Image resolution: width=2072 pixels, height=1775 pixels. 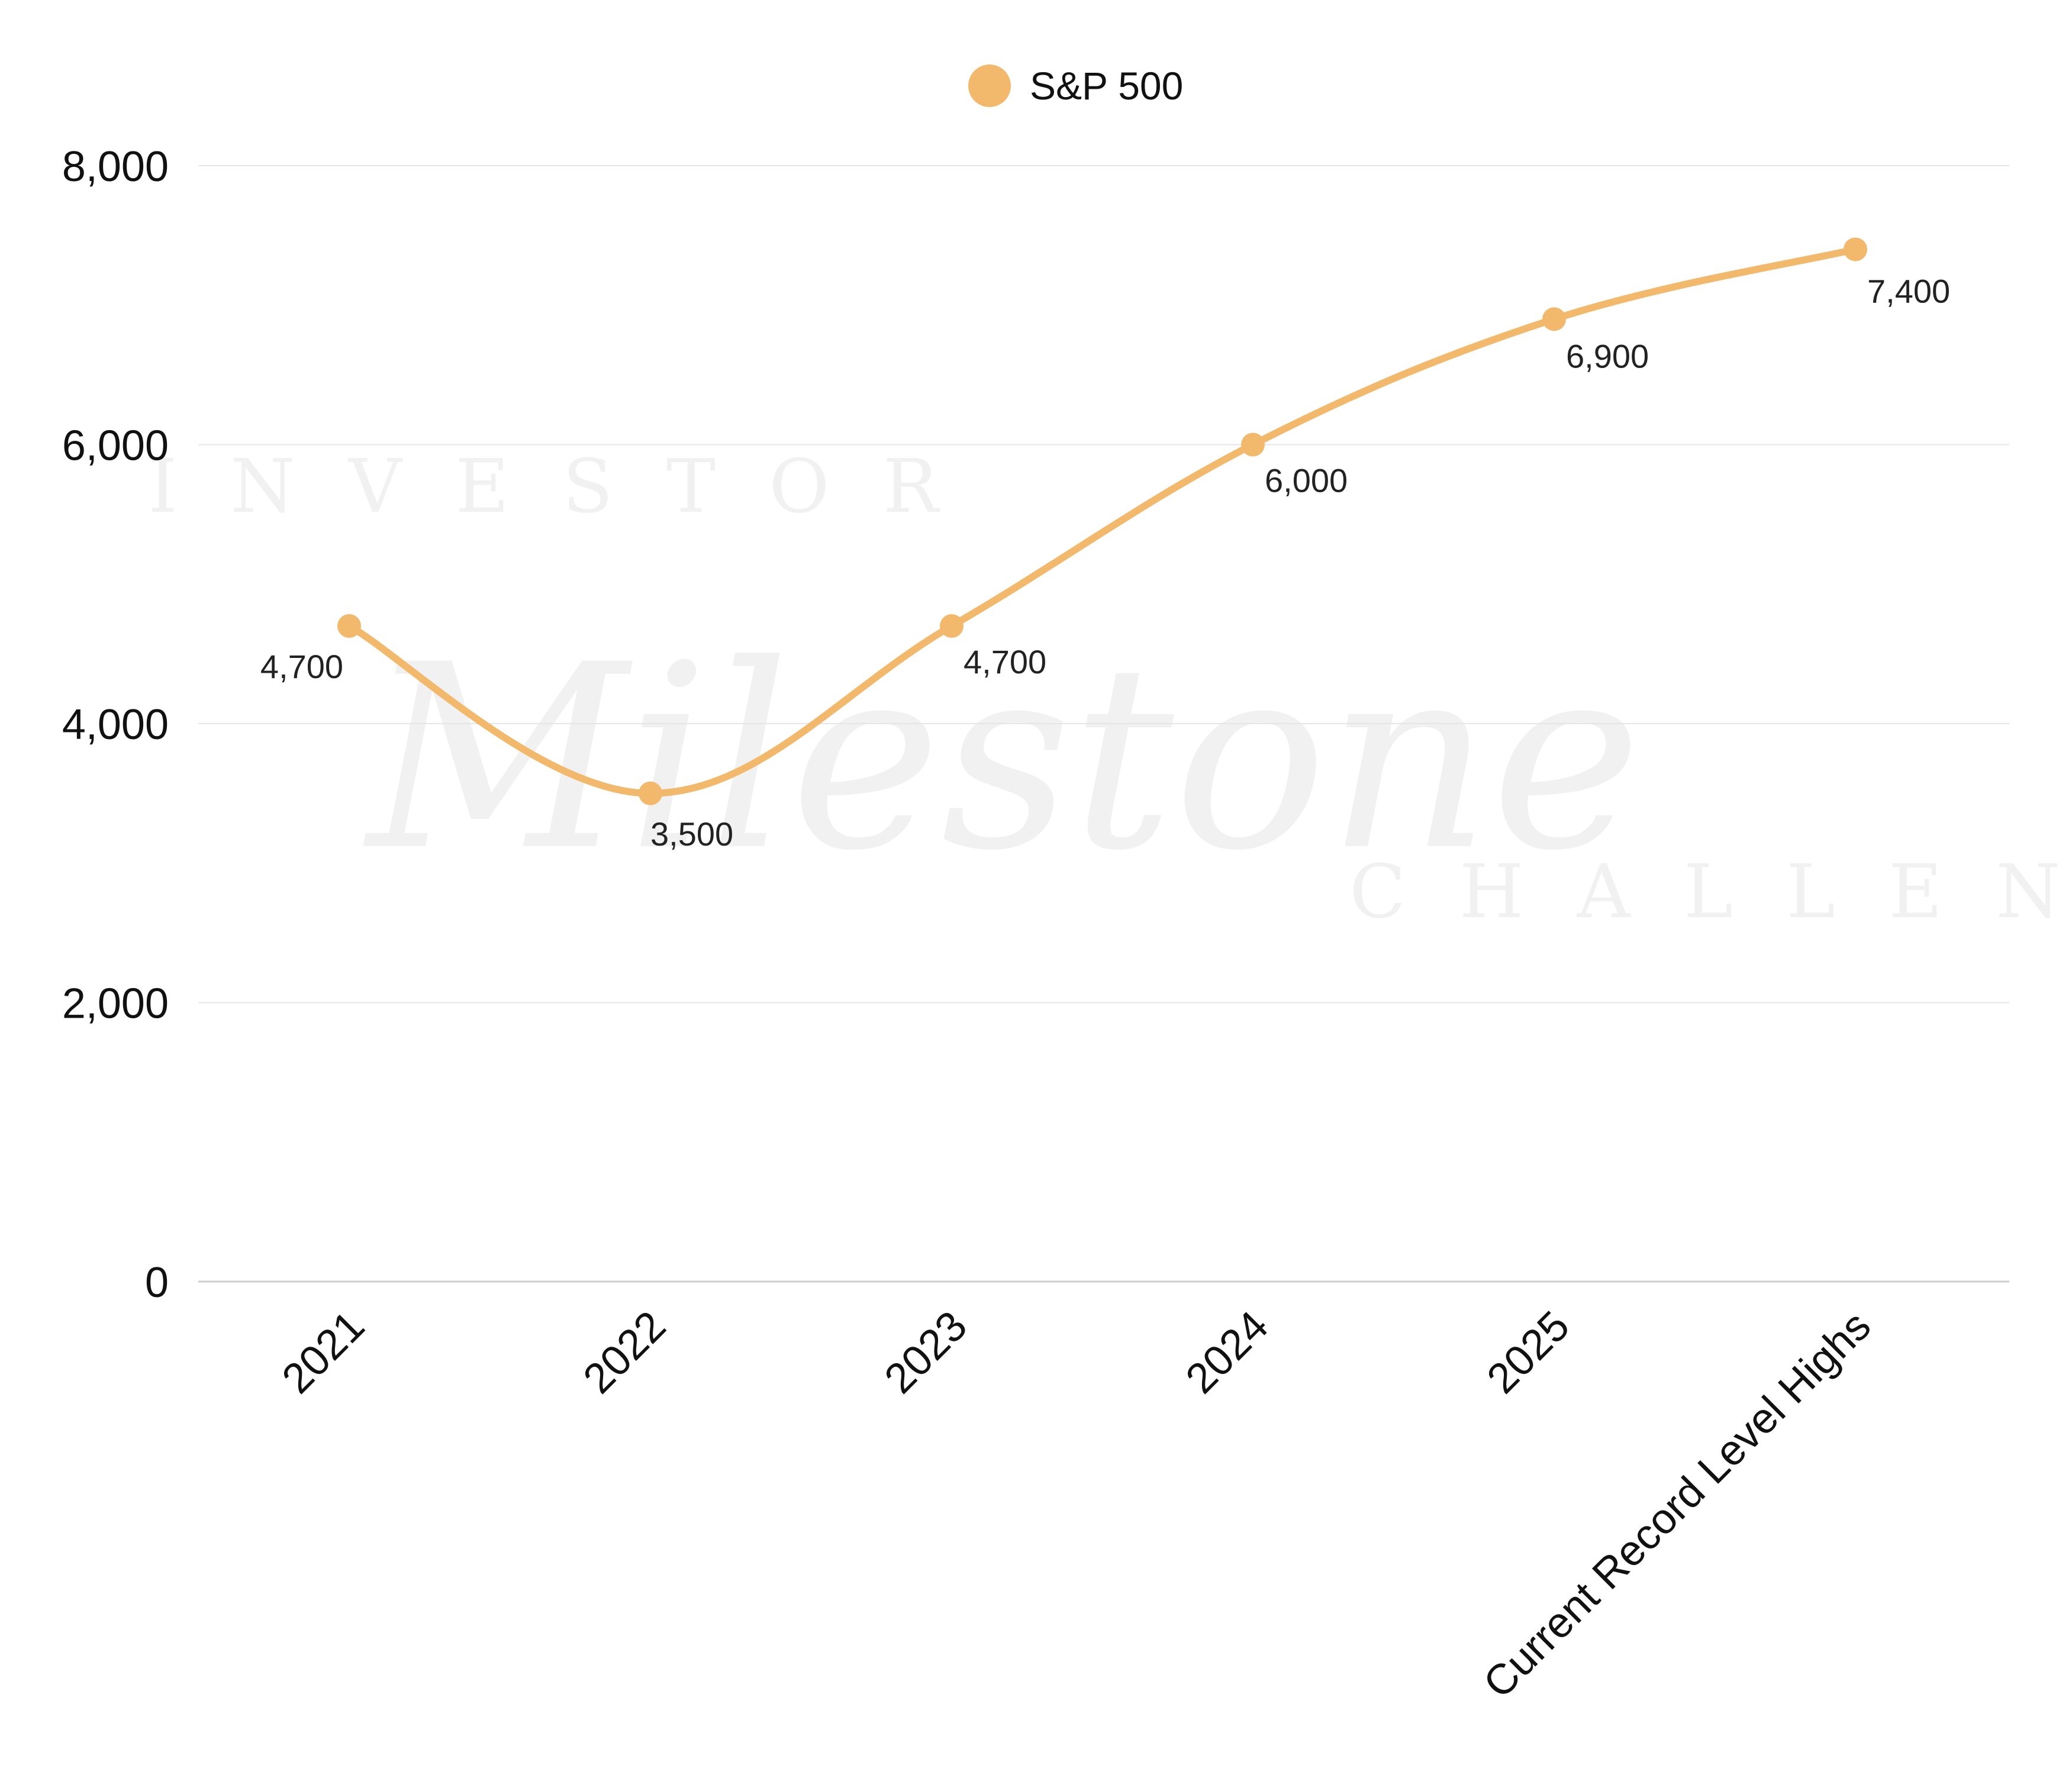 I want to click on watermark-script-word: Milestone, so click(x=1002, y=758).